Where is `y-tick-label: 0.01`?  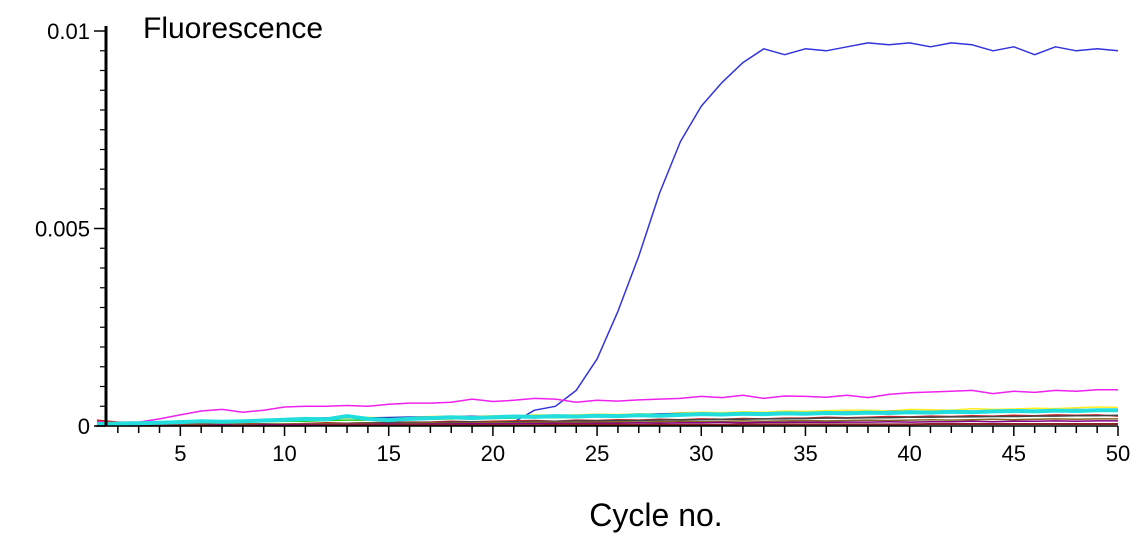 y-tick-label: 0.01 is located at coordinates (68, 31).